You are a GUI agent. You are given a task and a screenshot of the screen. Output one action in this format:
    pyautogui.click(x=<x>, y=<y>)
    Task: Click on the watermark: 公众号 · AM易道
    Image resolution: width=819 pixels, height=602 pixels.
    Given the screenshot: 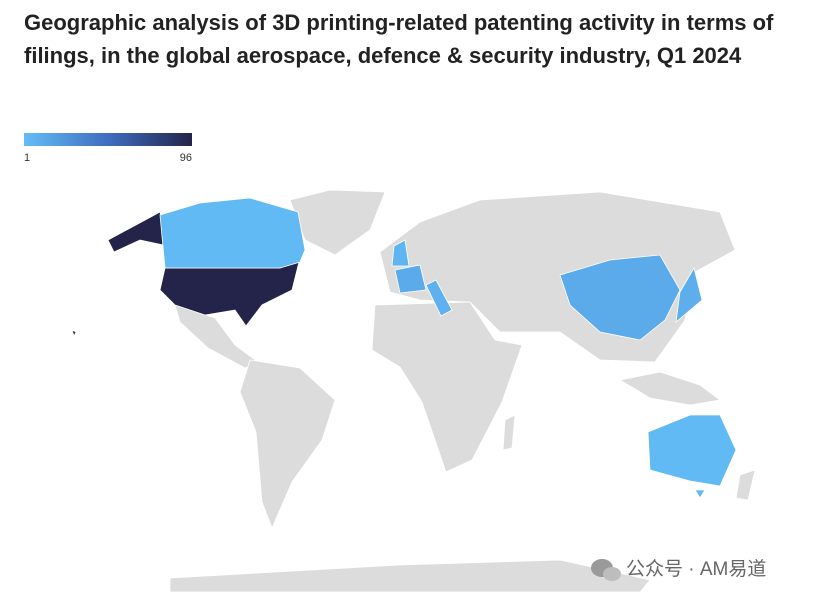 What is the action you would take?
    pyautogui.click(x=678, y=569)
    